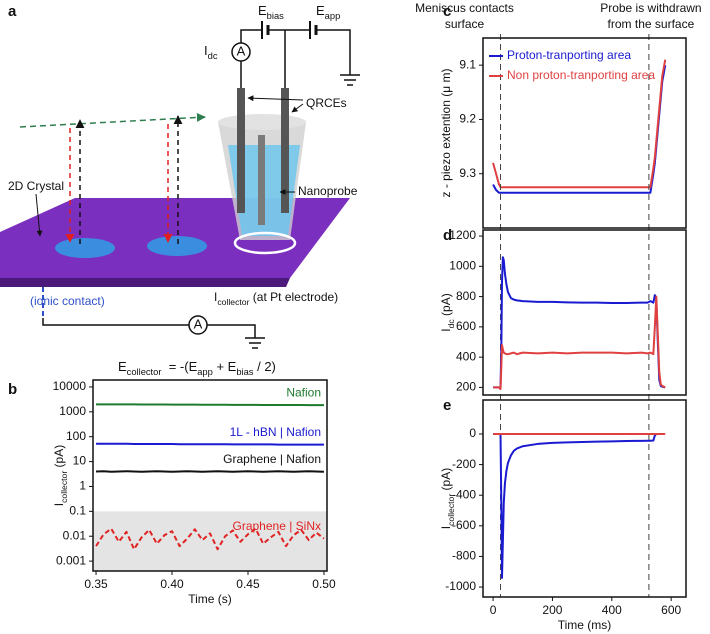 The width and height of the screenshot is (710, 634). I want to click on ebias-label: Ebias, so click(271, 12).